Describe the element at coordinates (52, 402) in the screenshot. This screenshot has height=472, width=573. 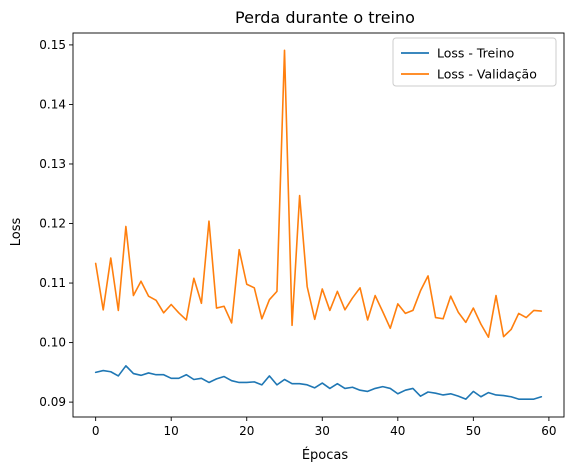
I see `y-tick-label: 0.09` at that location.